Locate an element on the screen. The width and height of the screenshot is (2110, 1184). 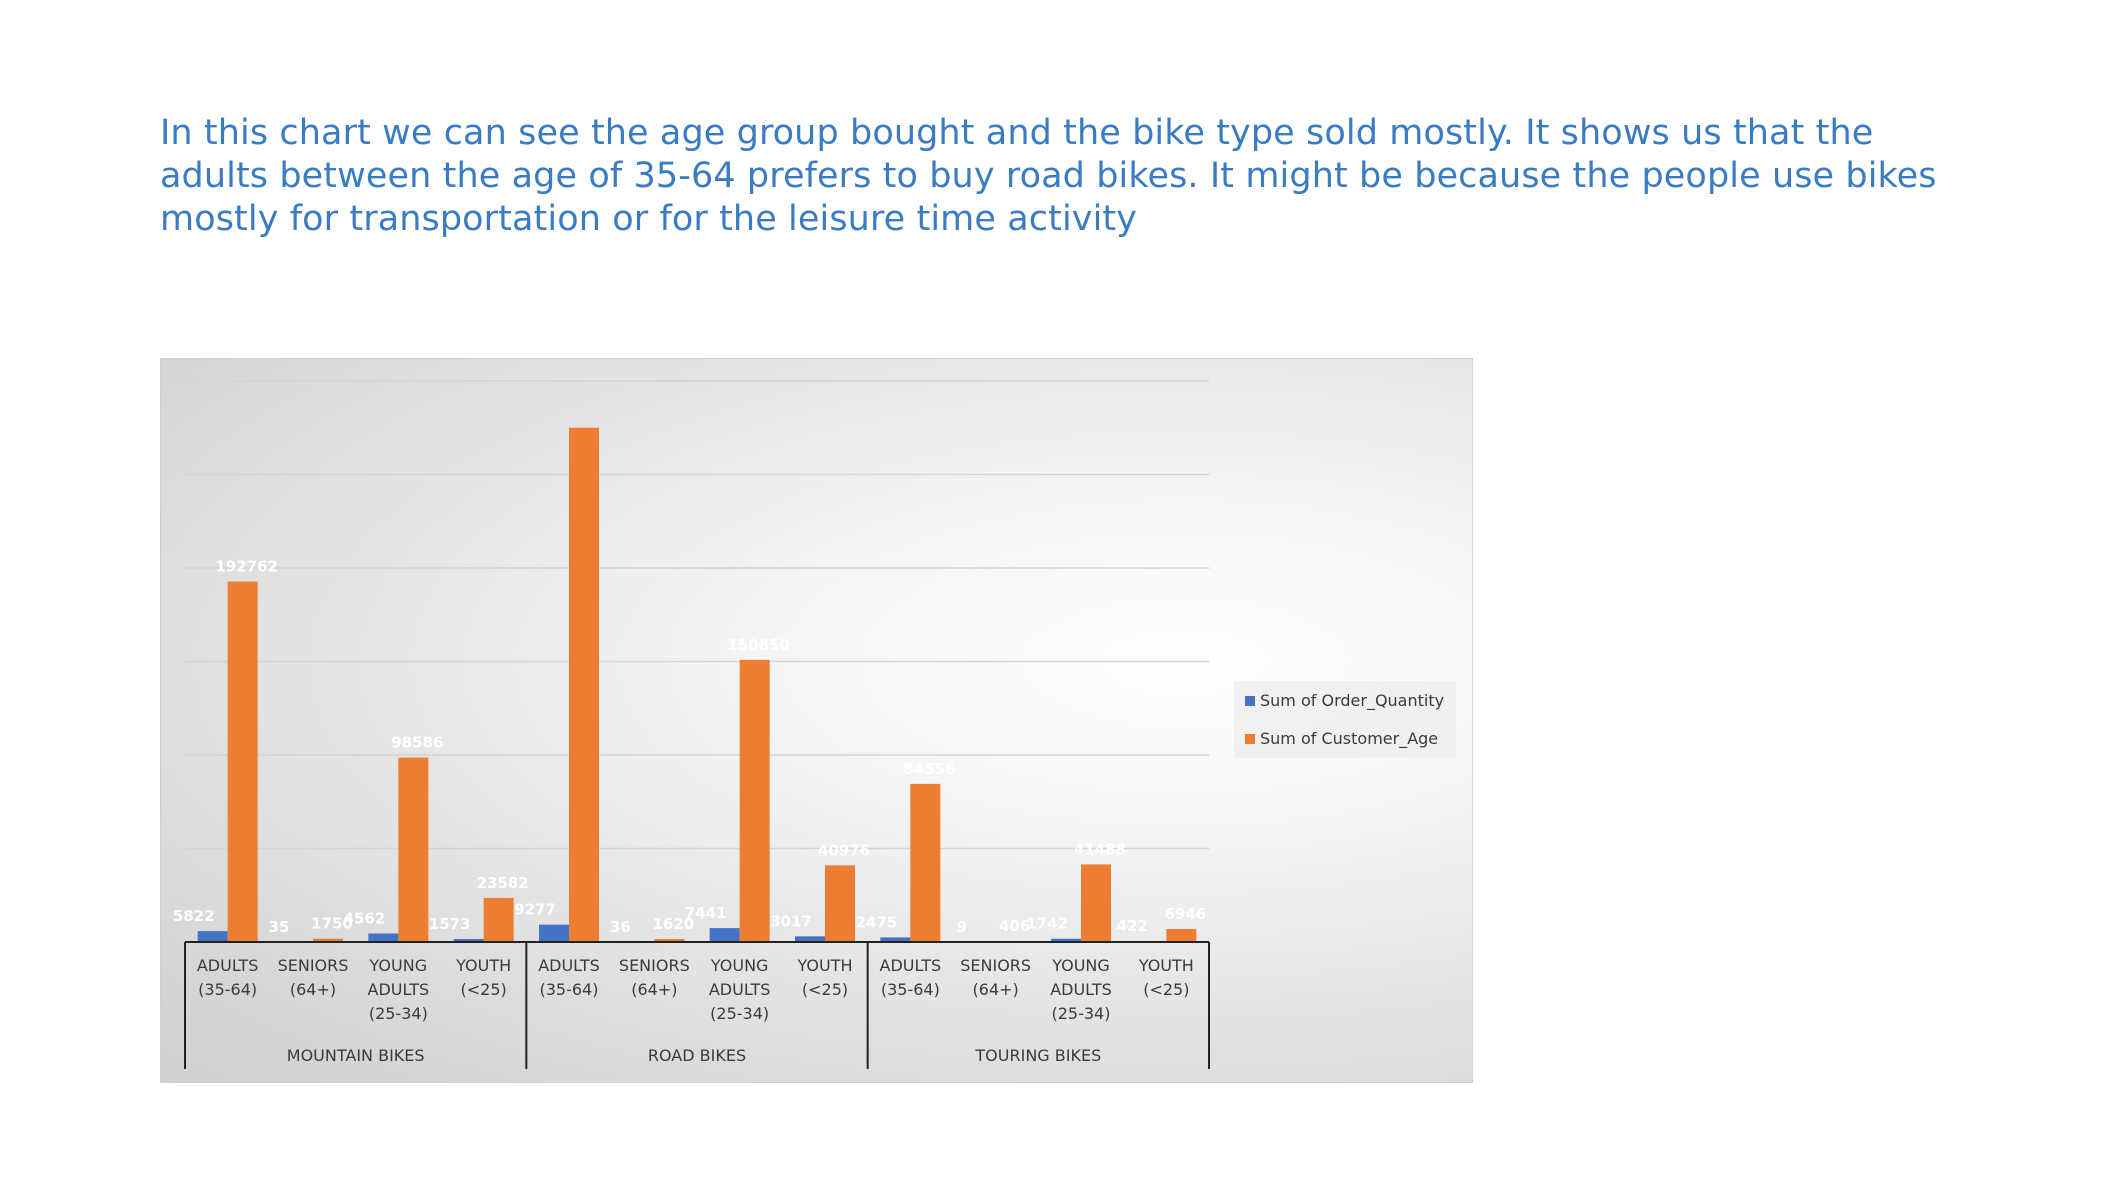
legend: Sum of Order_Quantity Sum of Customer_Age is located at coordinates (1345, 719).